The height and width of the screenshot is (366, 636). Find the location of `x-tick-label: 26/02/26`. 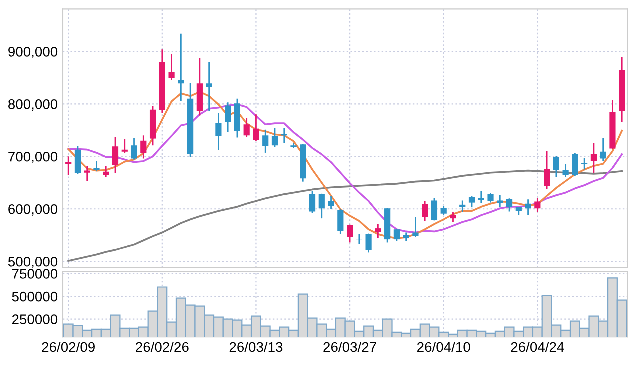

x-tick-label: 26/02/26 is located at coordinates (162, 347).